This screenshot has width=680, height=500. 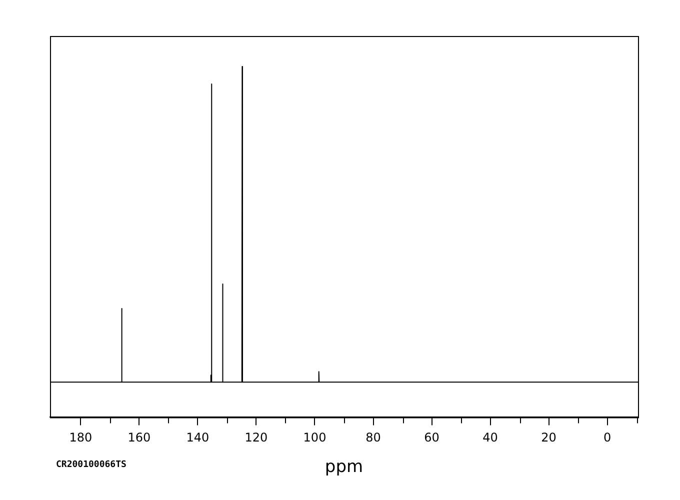 I want to click on x-tick-label: 60, so click(x=432, y=437).